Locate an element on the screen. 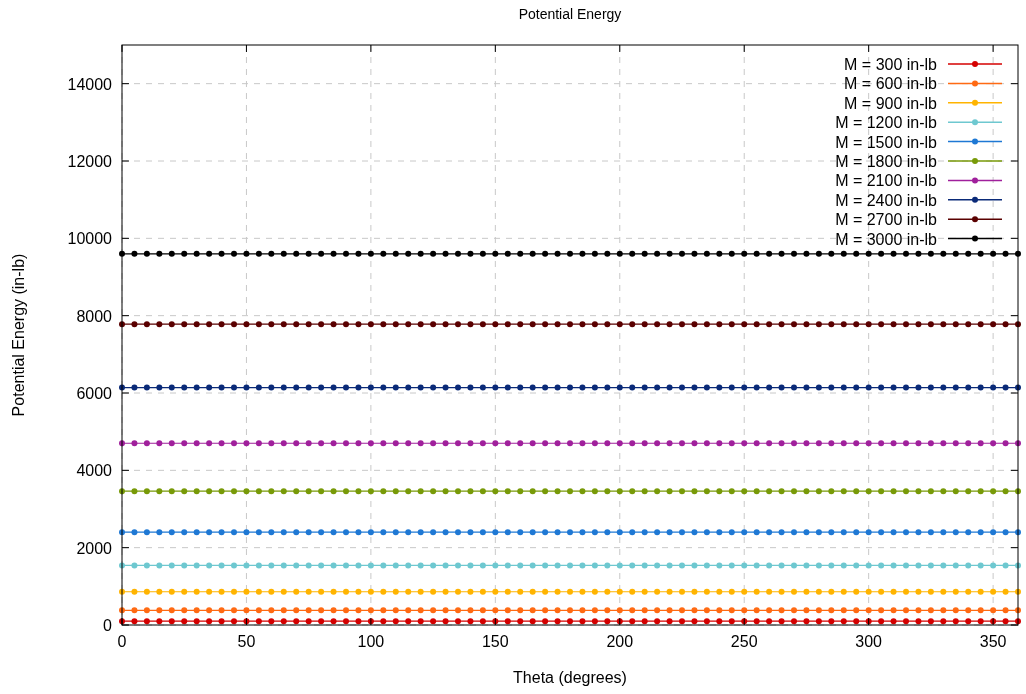  legend-label: M = 1200 in-lb is located at coordinates (886, 123).